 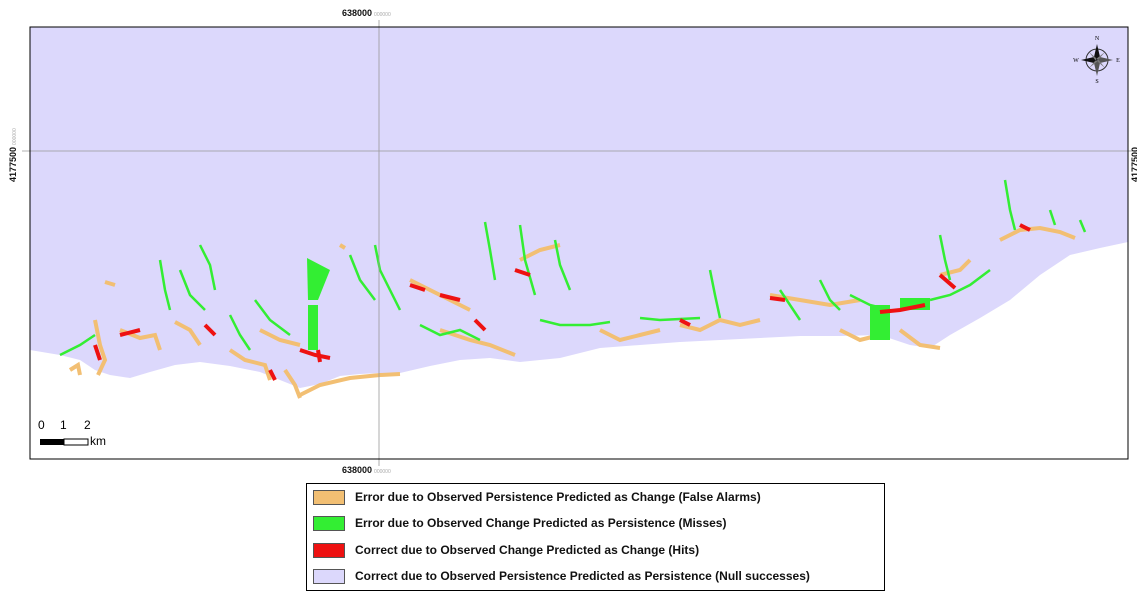 What do you see at coordinates (1096, 82) in the screenshot?
I see `compass-s-label: S` at bounding box center [1096, 82].